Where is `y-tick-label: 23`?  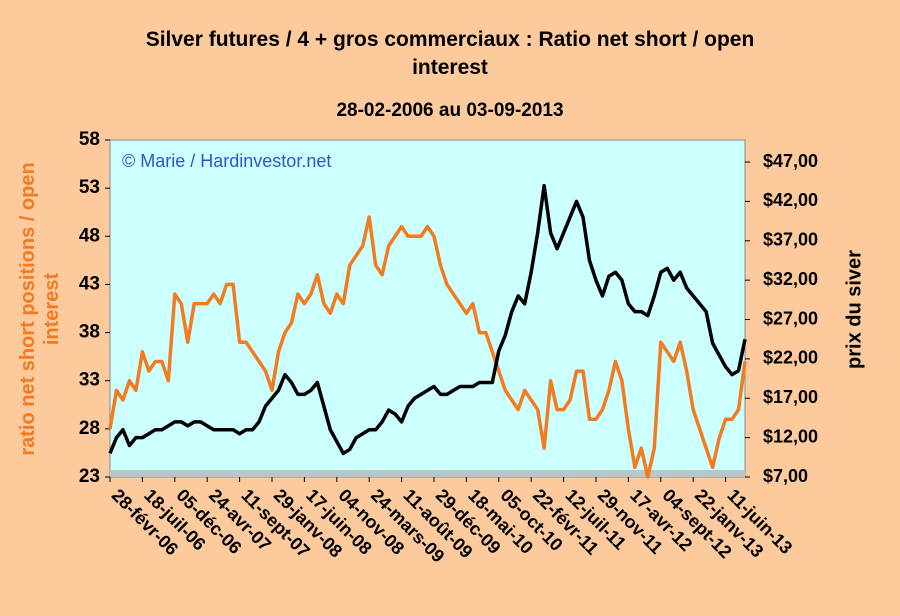
y-tick-label: 23 is located at coordinates (89, 476).